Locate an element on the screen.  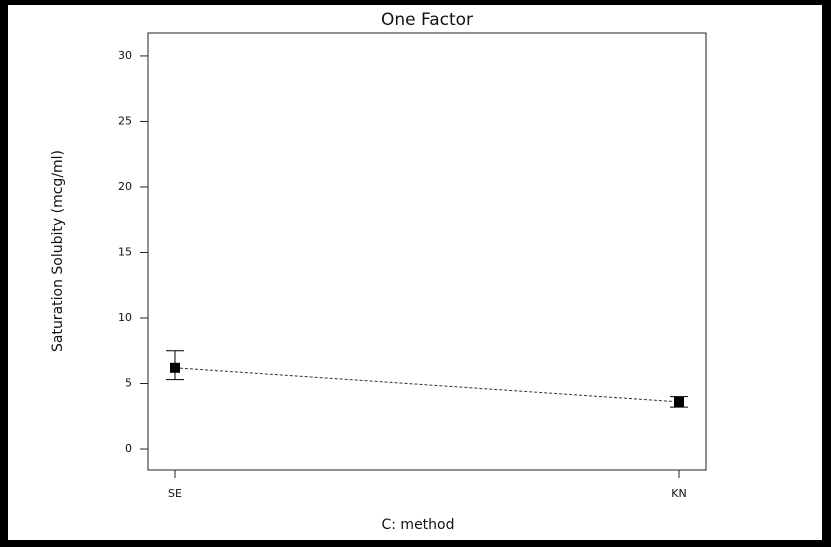
y-tick-label: 0 is located at coordinates (128, 448).